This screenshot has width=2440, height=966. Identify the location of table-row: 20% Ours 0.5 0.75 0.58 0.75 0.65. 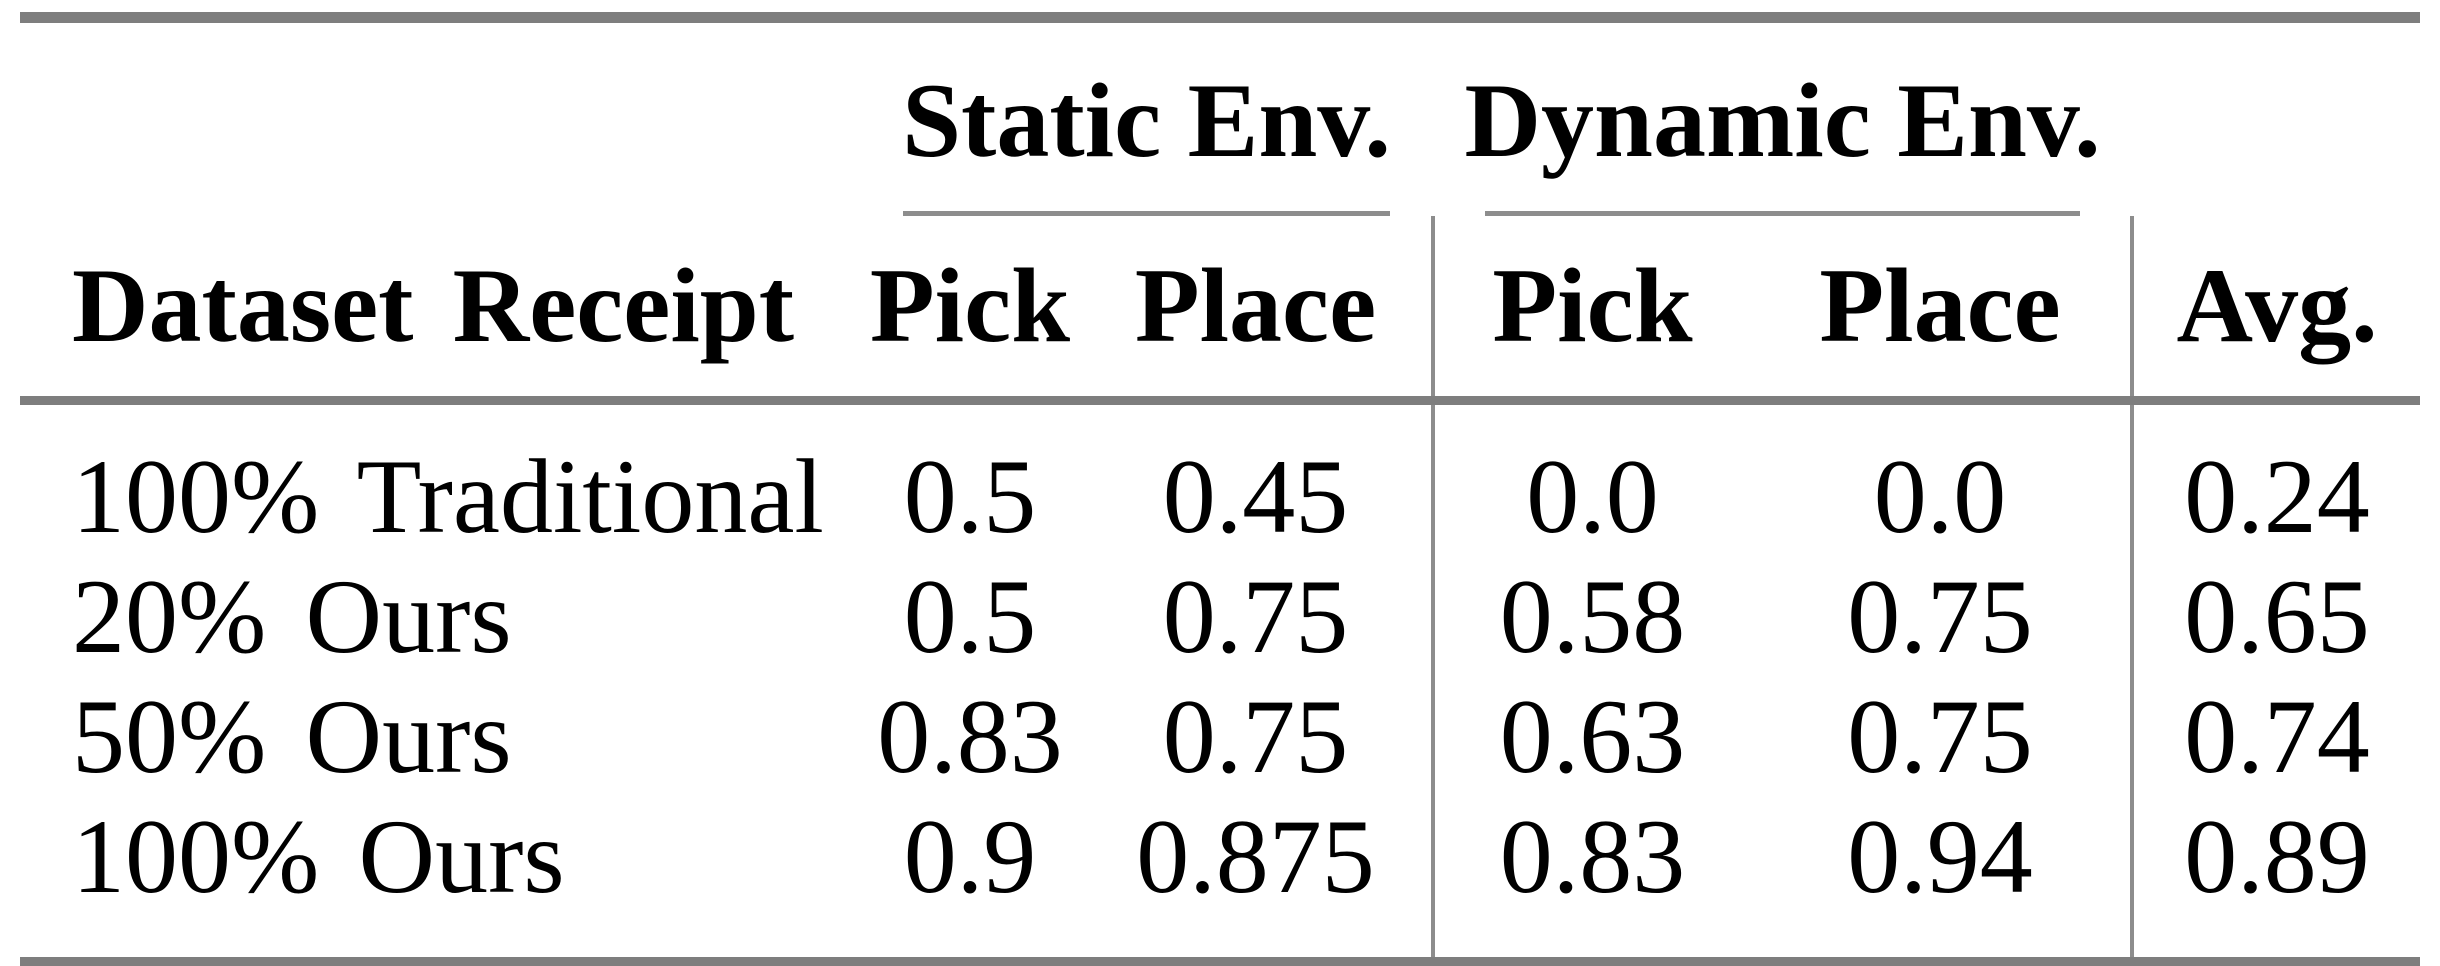
(1220, 617).